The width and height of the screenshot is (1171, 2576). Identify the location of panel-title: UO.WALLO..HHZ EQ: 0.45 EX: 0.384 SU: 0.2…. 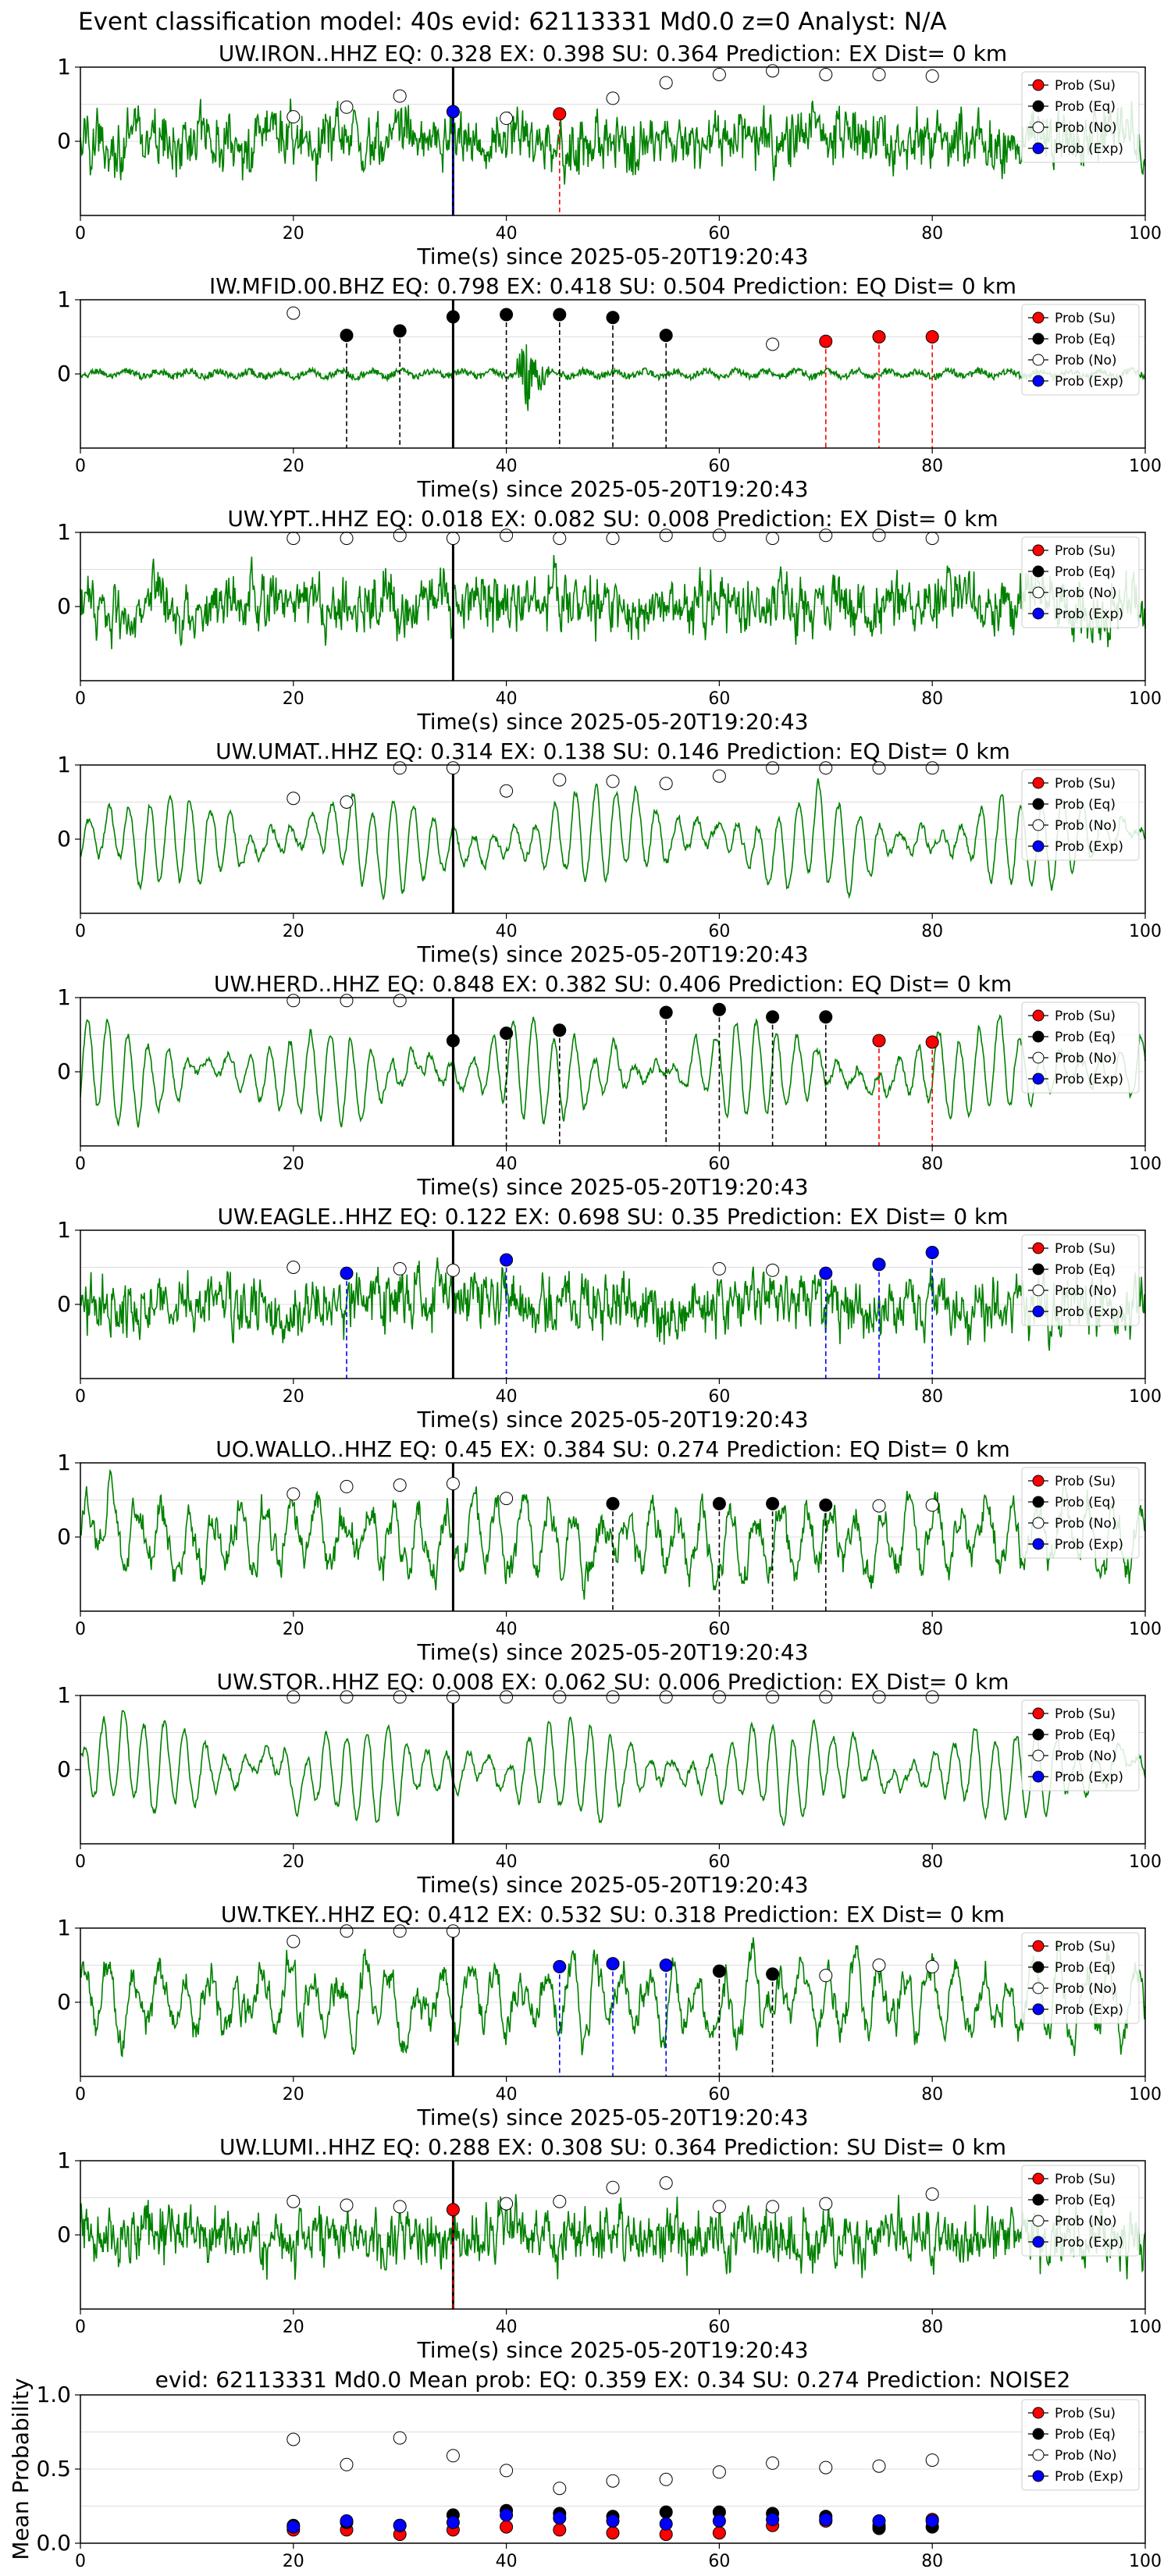
(612, 1449).